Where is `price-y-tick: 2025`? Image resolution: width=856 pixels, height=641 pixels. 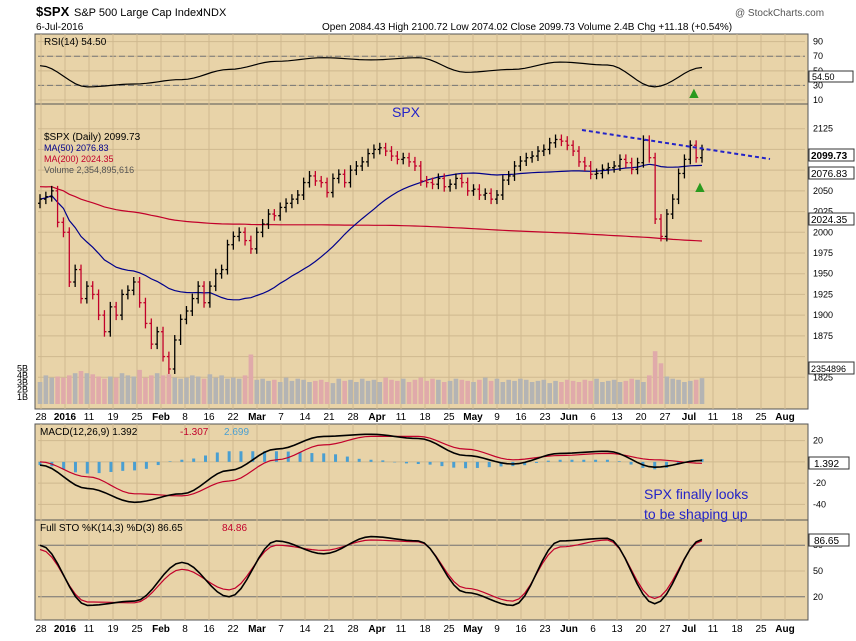 price-y-tick: 2025 is located at coordinates (823, 212).